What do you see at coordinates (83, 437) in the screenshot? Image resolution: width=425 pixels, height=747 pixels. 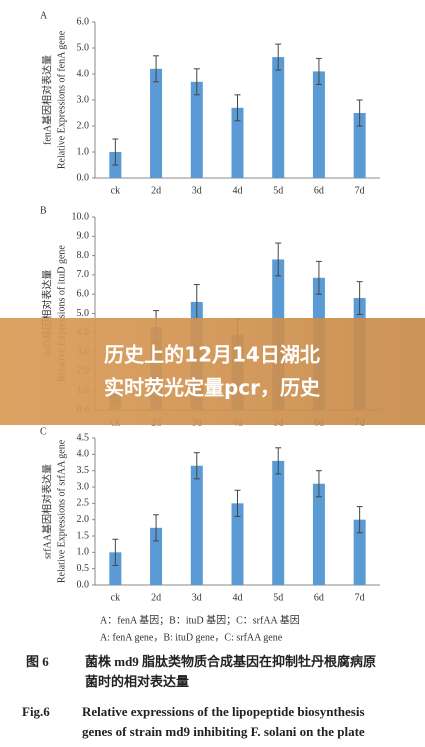 I see `y-tick-label: 4.5` at bounding box center [83, 437].